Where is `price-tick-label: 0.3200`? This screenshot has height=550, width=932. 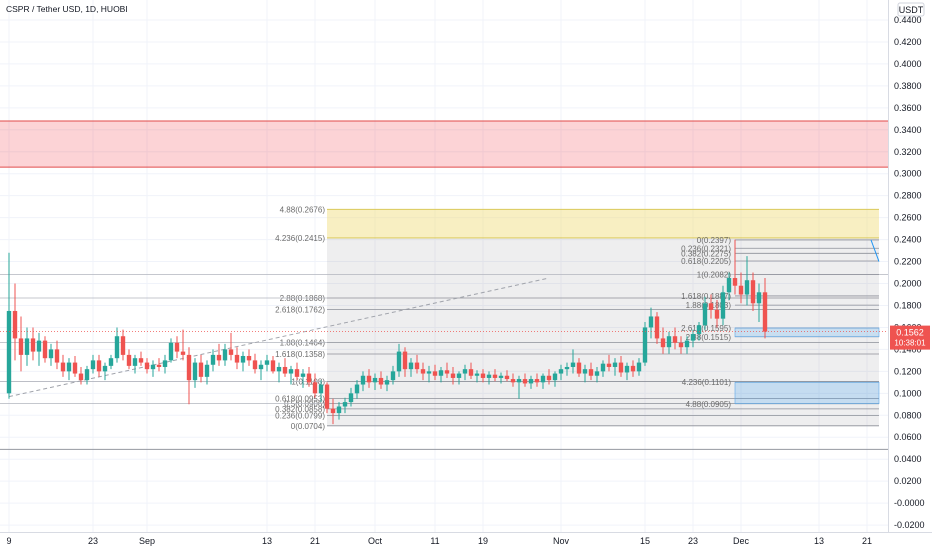 price-tick-label: 0.3200 is located at coordinates (908, 152).